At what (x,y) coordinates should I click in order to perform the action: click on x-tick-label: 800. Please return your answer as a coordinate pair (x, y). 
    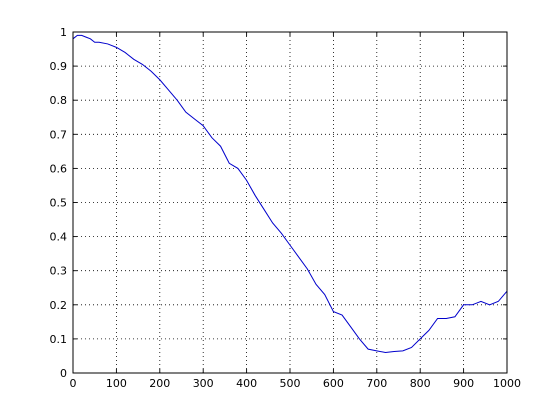
    Looking at the image, I should click on (420, 383).